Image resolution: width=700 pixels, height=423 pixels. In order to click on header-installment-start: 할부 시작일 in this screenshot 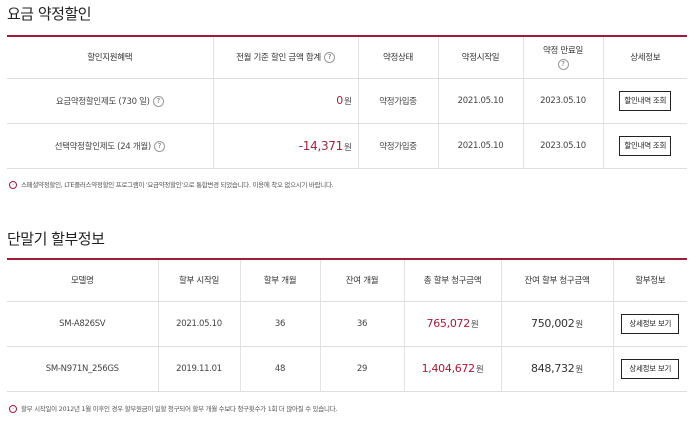, I will do `click(198, 280)`.